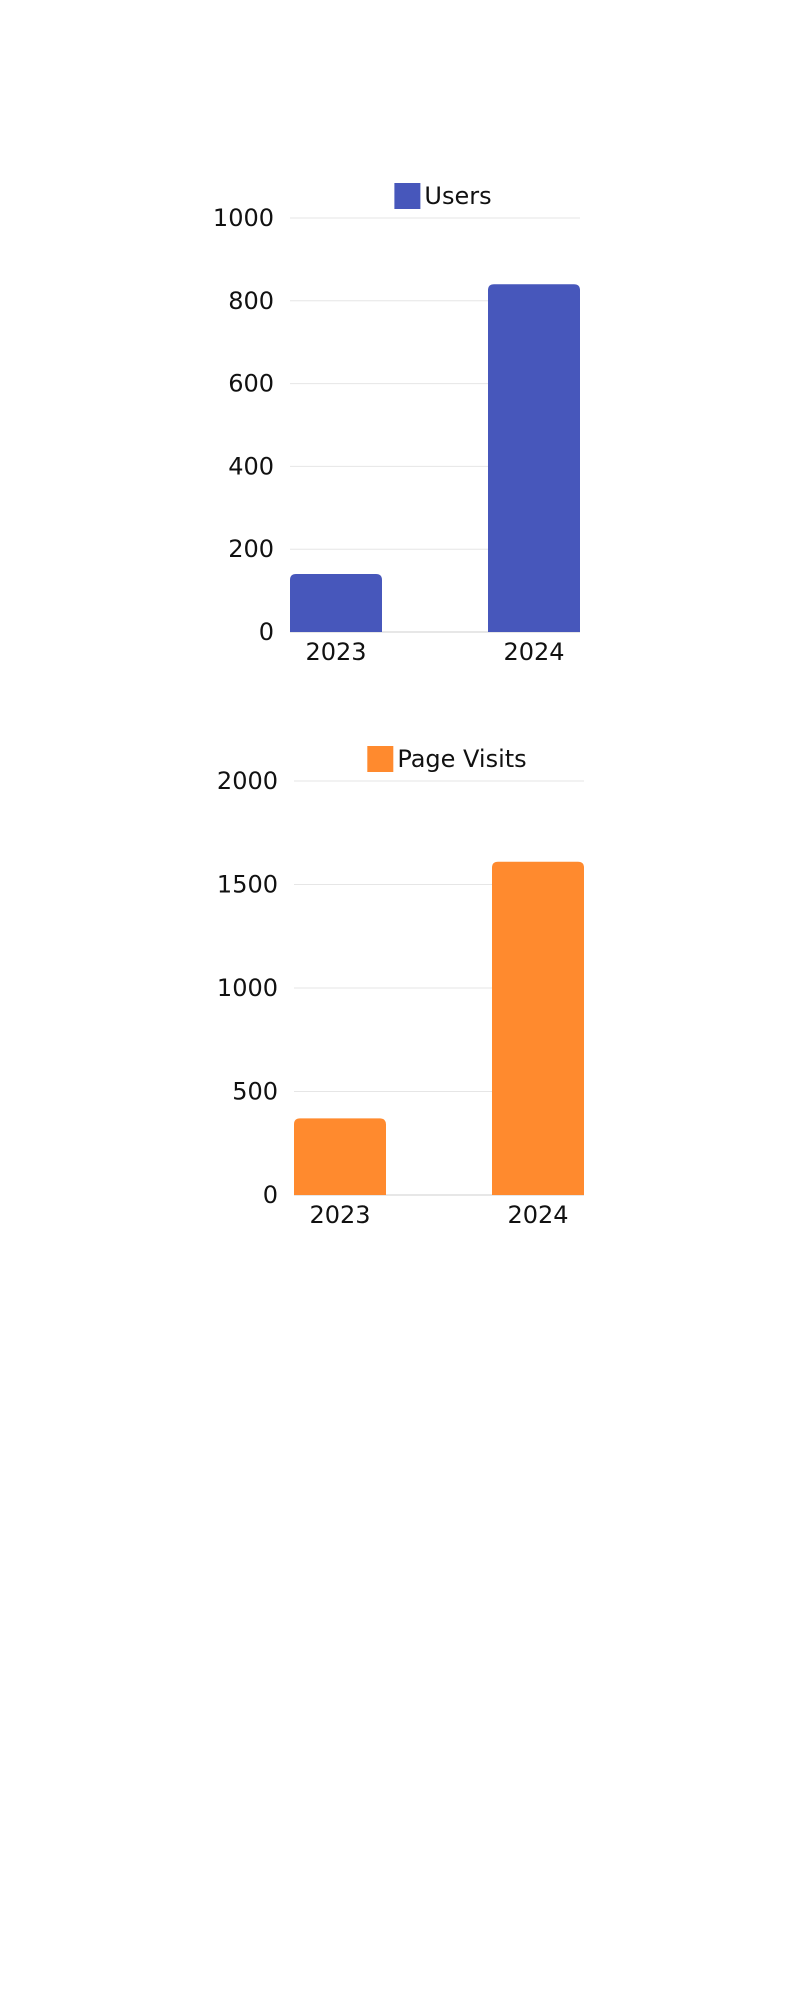  Describe the element at coordinates (247, 781) in the screenshot. I see `visits-y-tick-label: 2000` at that location.